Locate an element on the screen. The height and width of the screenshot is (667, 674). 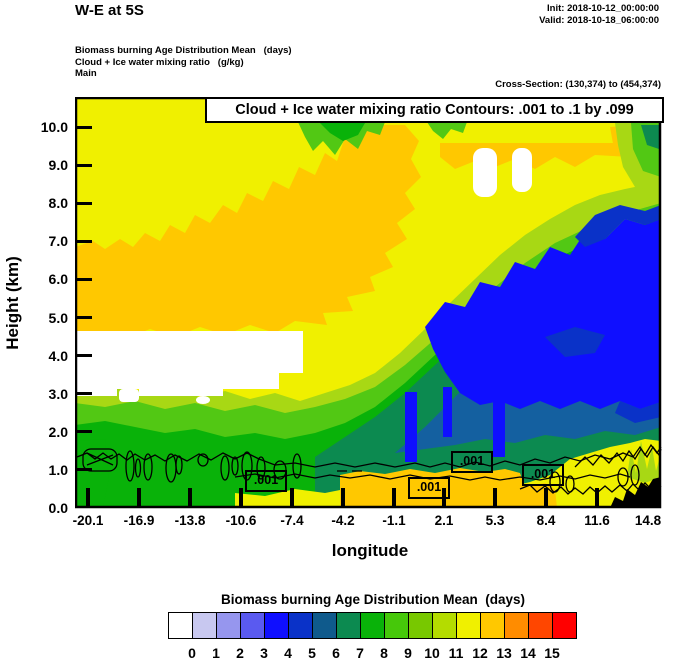
colorbar-tick: 13 is located at coordinates (504, 653).